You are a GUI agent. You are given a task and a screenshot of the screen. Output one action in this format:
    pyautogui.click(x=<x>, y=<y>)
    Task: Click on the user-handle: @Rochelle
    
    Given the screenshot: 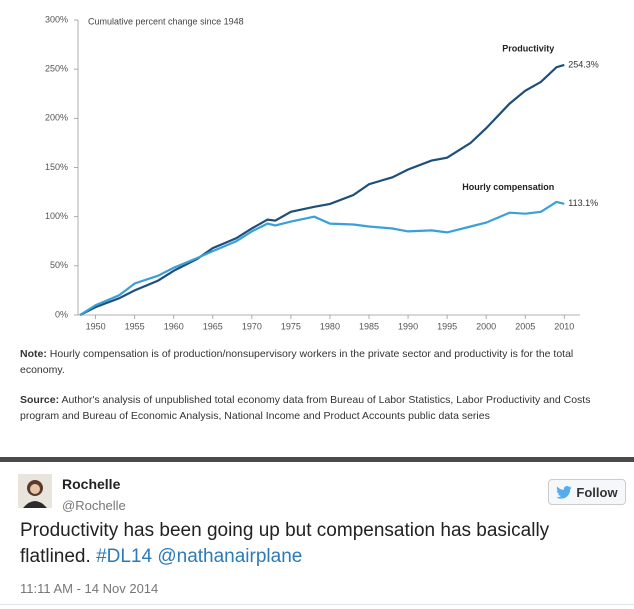 What is the action you would take?
    pyautogui.click(x=94, y=505)
    